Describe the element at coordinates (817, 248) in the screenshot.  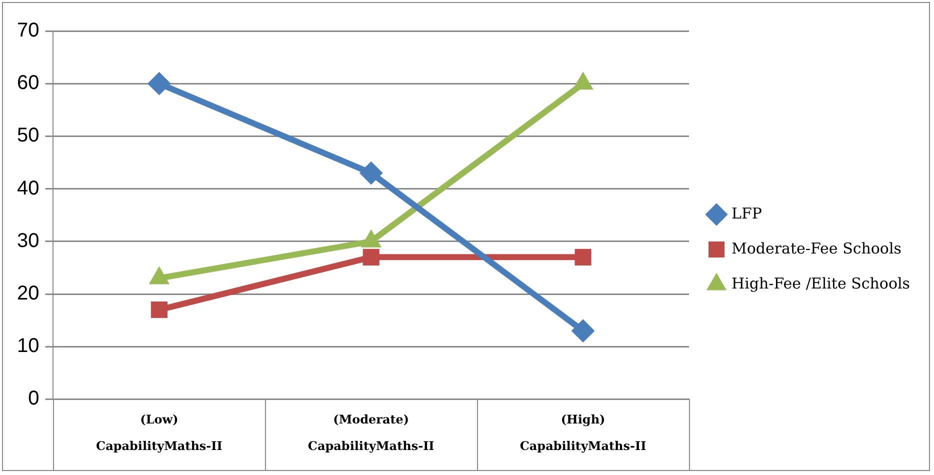
I see `legend-label: Moderate-Fee Schools` at that location.